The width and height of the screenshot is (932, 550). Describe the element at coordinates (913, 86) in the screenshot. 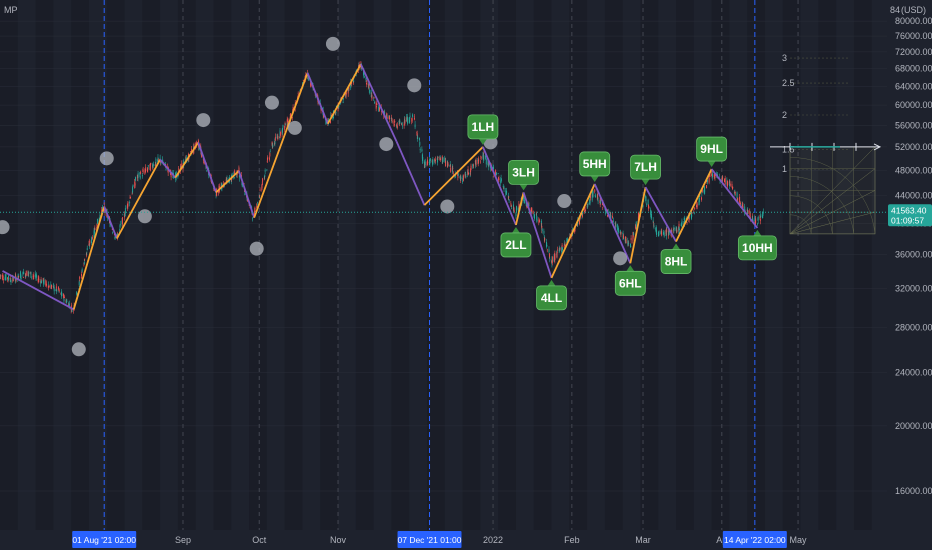

I see `y-tick-label: 64000.00` at that location.